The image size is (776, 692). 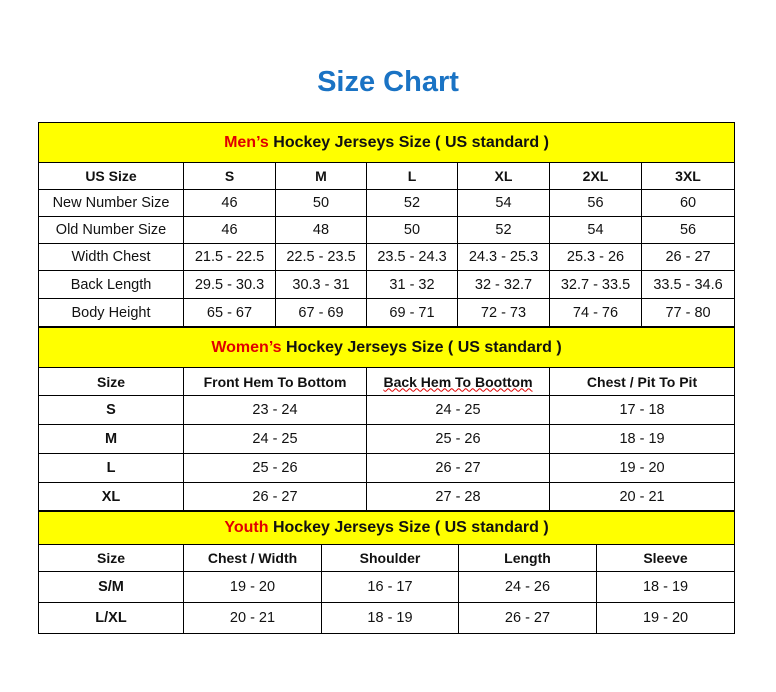 I want to click on column-header: XL, so click(x=503, y=176).